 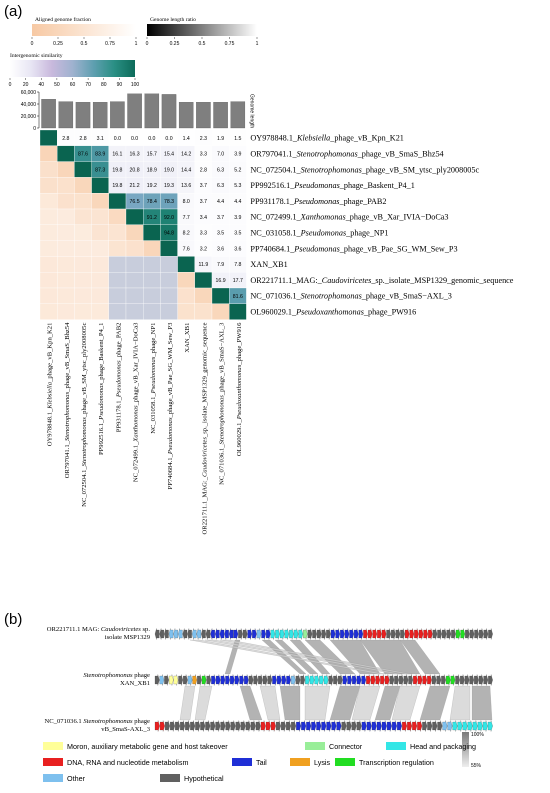 What do you see at coordinates (99, 629) in the screenshot?
I see `genome-track-label: OR221711.1 MAG: Caudoviricetes sp.` at bounding box center [99, 629].